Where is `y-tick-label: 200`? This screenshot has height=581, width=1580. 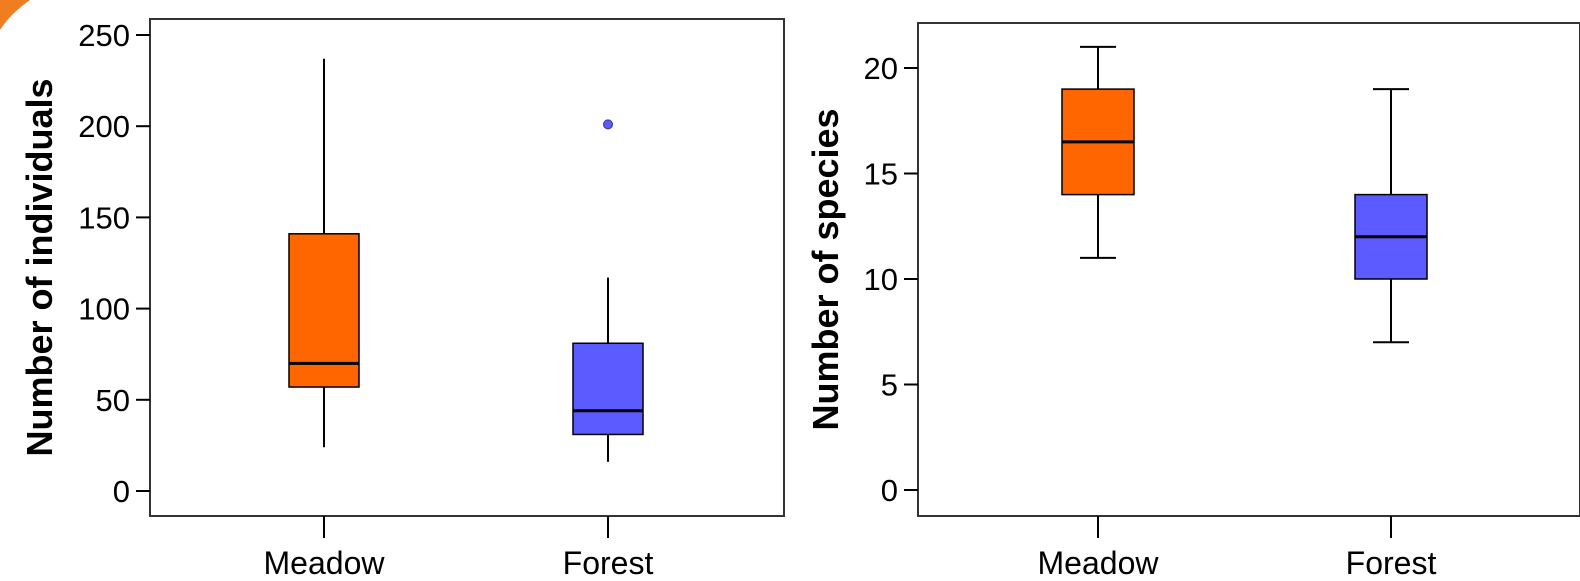 y-tick-label: 200 is located at coordinates (104, 126).